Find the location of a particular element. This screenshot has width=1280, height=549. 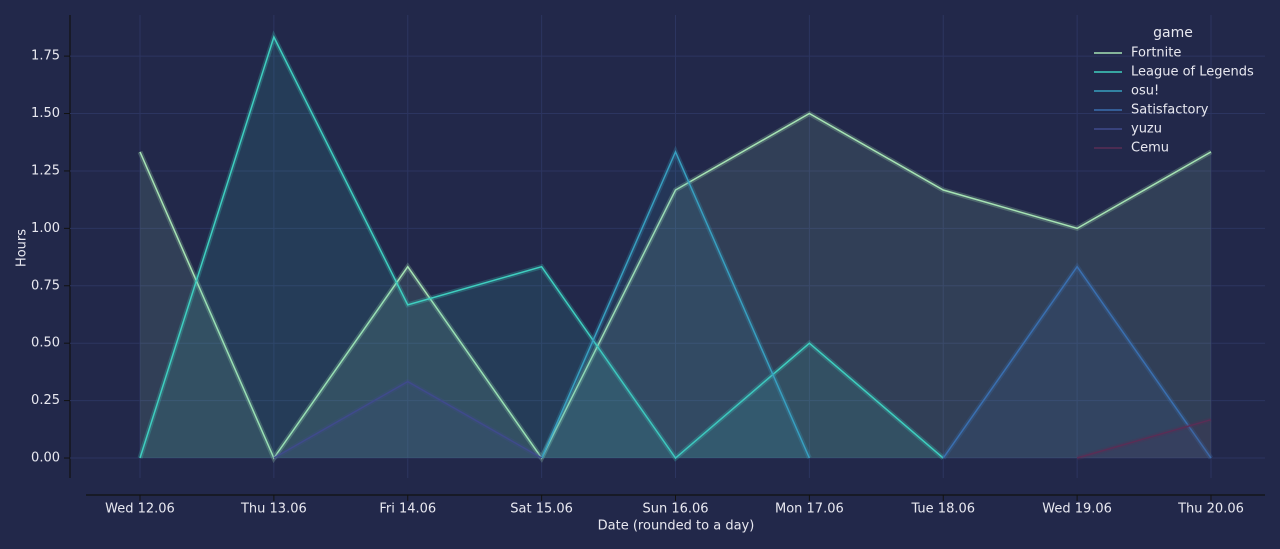

x-tick-label: Thu 20.06 is located at coordinates (1210, 509).